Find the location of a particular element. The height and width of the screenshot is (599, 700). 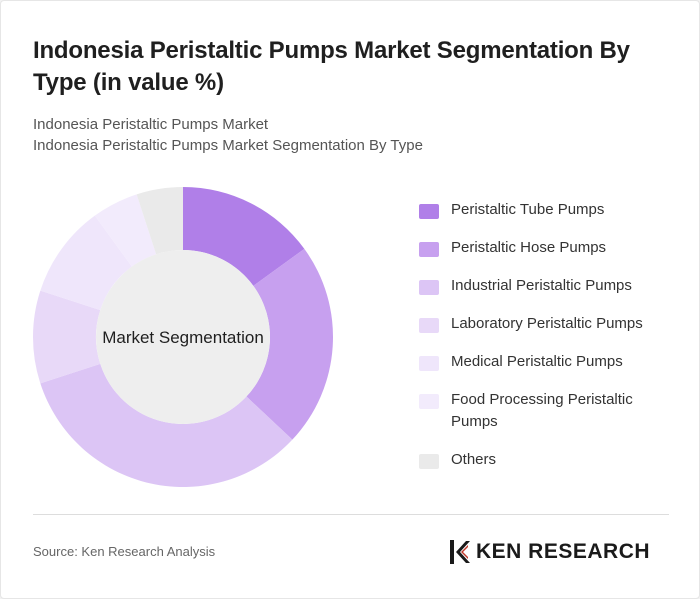

legend-item: Peristaltic Hose Pumps is located at coordinates (544, 248).